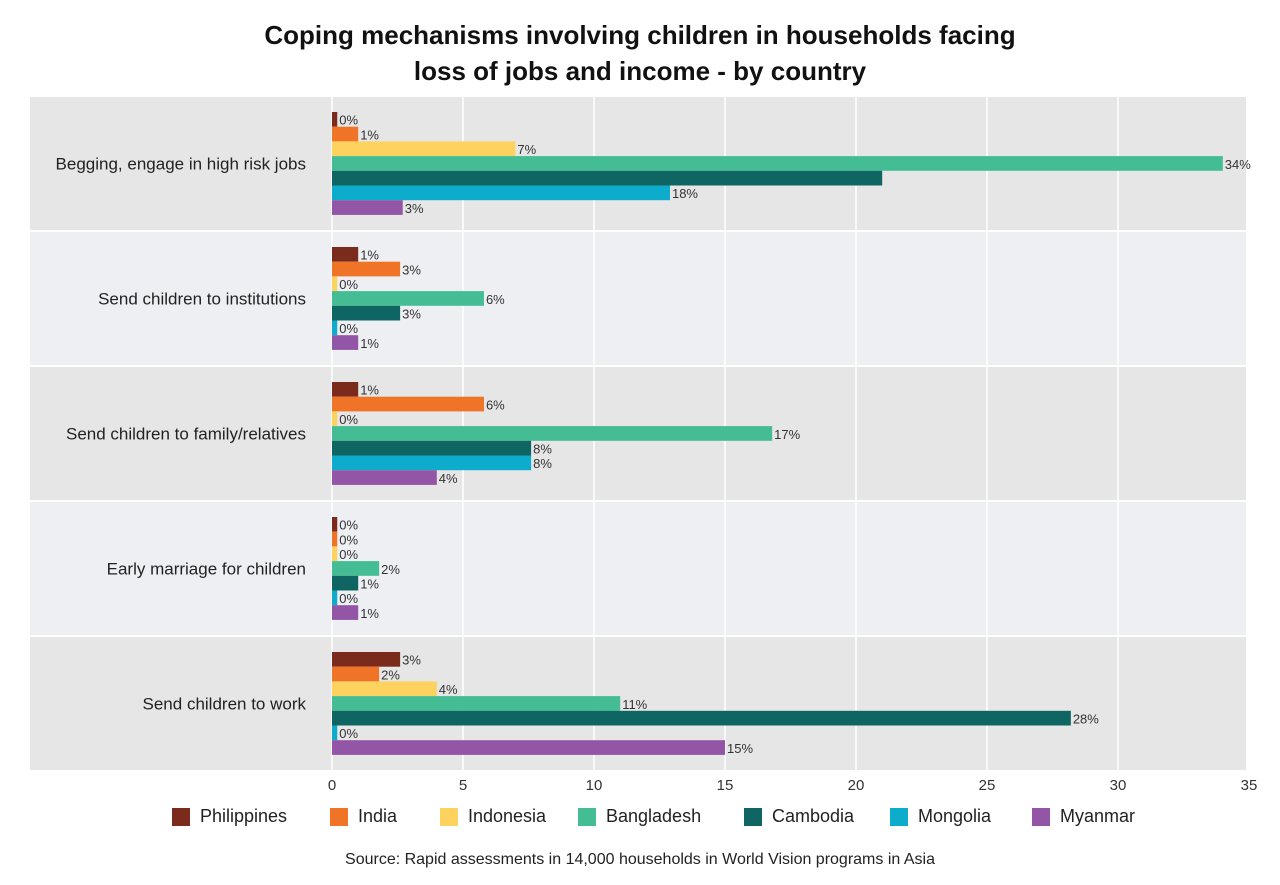 This screenshot has height=885, width=1280. What do you see at coordinates (1118, 785) in the screenshot?
I see `x-tick-label: 30` at bounding box center [1118, 785].